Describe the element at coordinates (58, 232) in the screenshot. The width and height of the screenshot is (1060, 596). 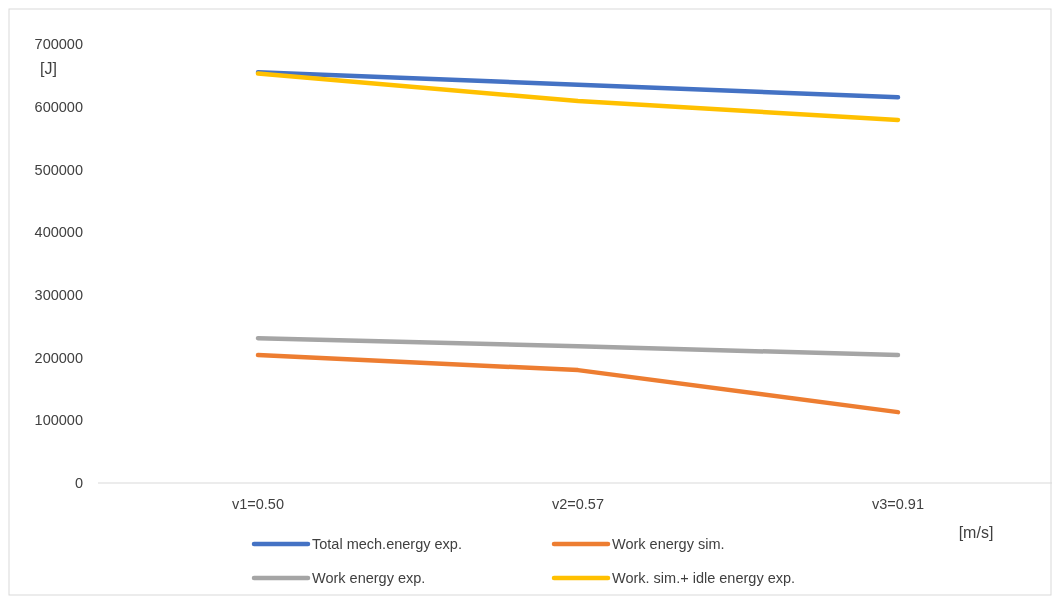
I see `y-tick-label: 400000` at that location.